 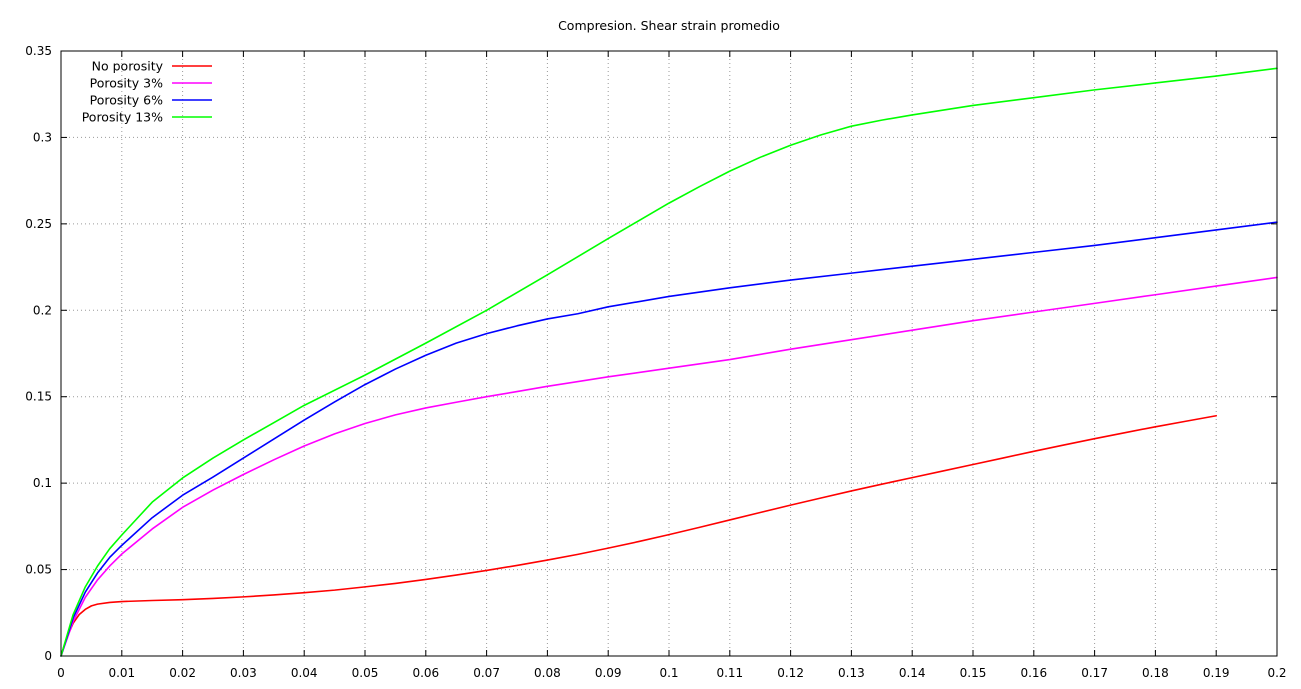 I want to click on y-tick-label: 0.25, so click(x=38, y=224).